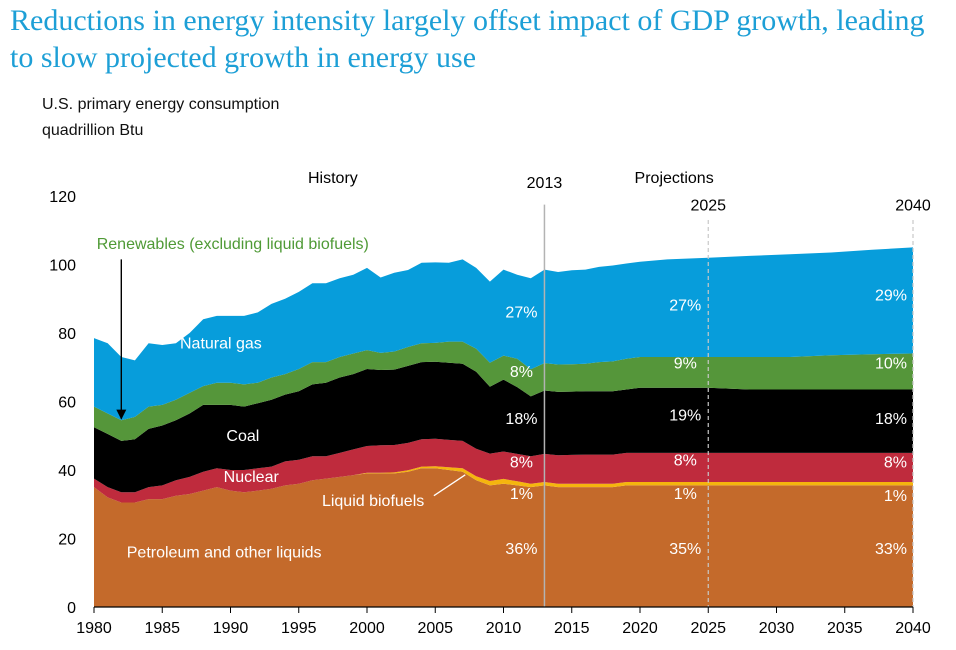 The image size is (956, 650). Describe the element at coordinates (231, 628) in the screenshot. I see `x-tick-label: 1990` at that location.